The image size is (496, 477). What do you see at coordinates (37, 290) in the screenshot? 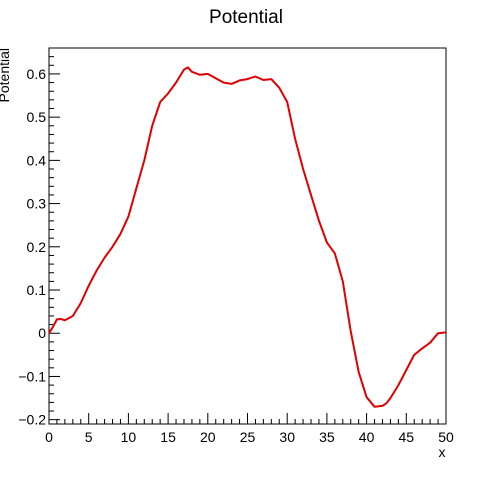
I see `y-tick-label: 0.1` at bounding box center [37, 290].